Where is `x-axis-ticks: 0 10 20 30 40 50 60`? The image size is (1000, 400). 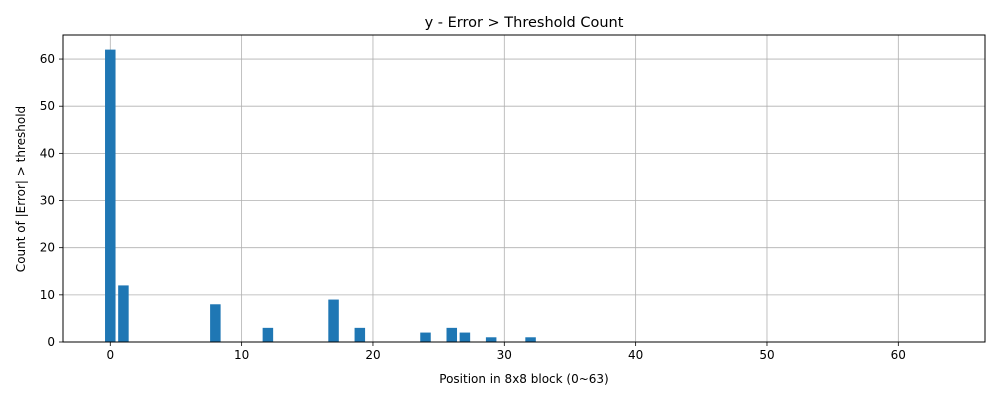
x-axis-ticks: 0 10 20 30 40 50 60 is located at coordinates (506, 352).